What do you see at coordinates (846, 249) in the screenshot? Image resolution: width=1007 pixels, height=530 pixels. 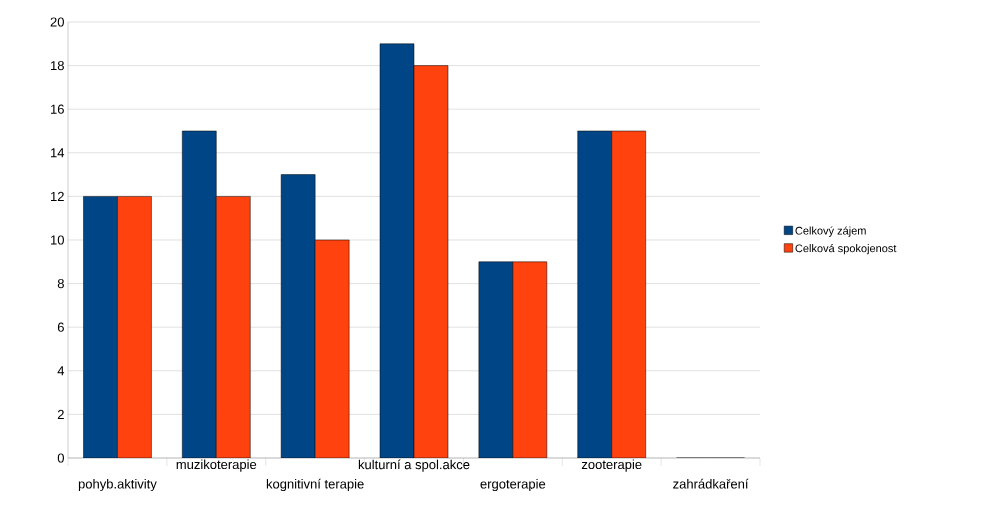 I see `legend-label: Celková spokojenost` at bounding box center [846, 249].